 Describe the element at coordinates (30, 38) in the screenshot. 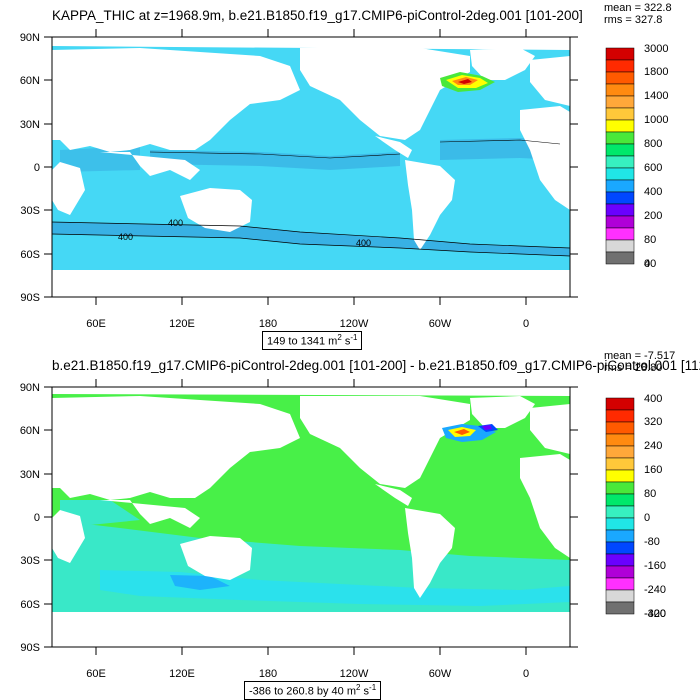

I see `top-lat-label-90n: 90N` at that location.